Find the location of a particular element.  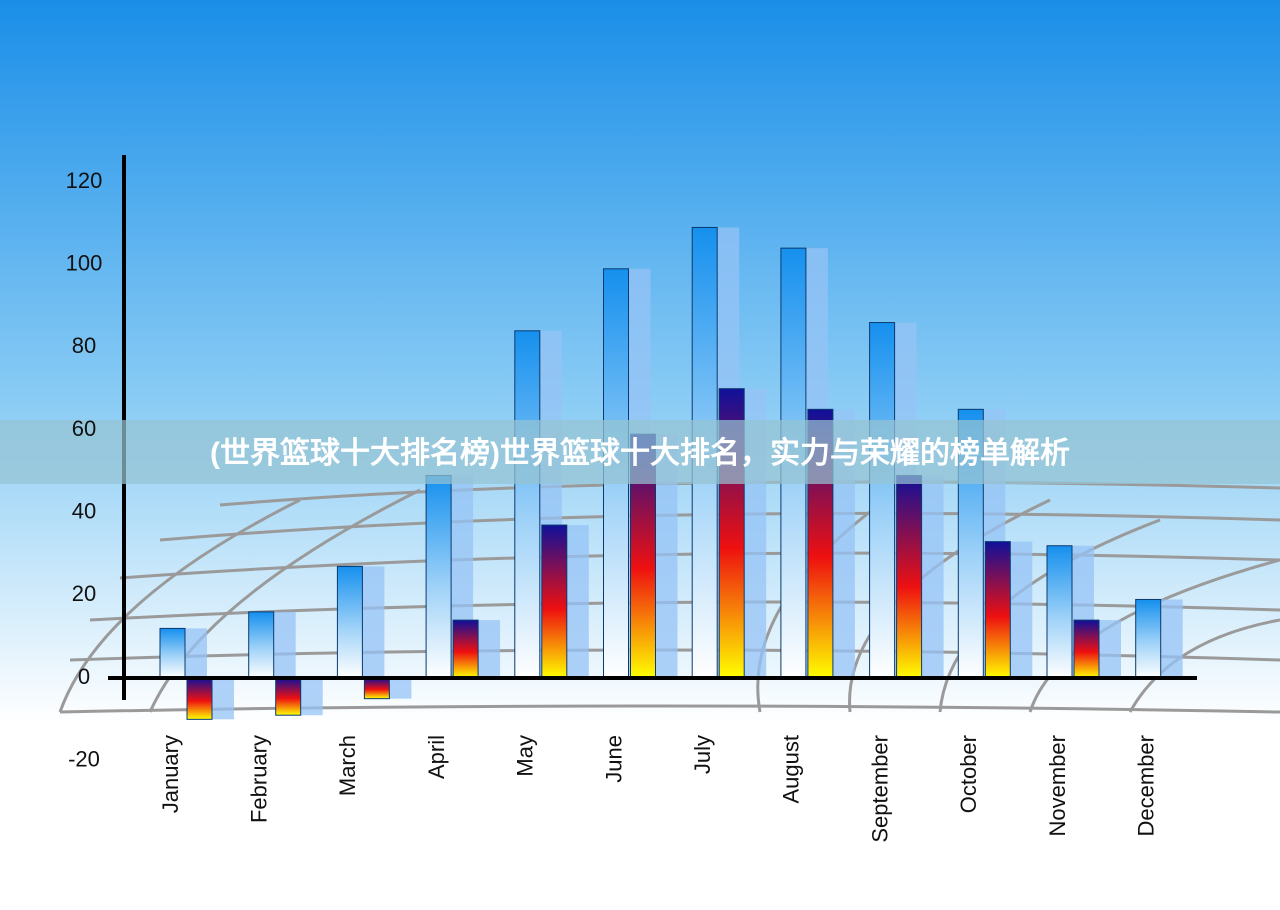

x-tick-label: October is located at coordinates (968, 774).